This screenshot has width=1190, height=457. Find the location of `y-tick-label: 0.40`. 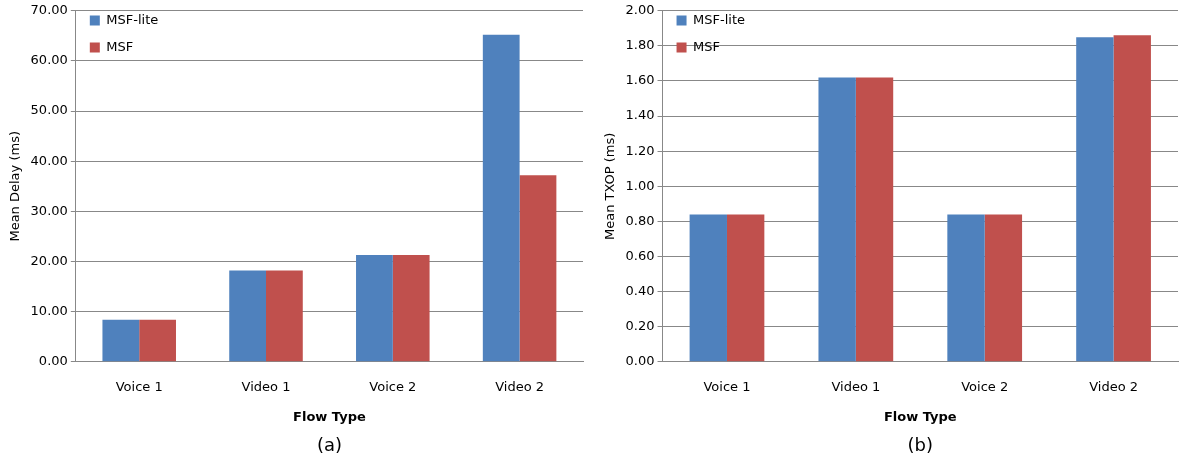

y-tick-label: 0.40 is located at coordinates (640, 290).